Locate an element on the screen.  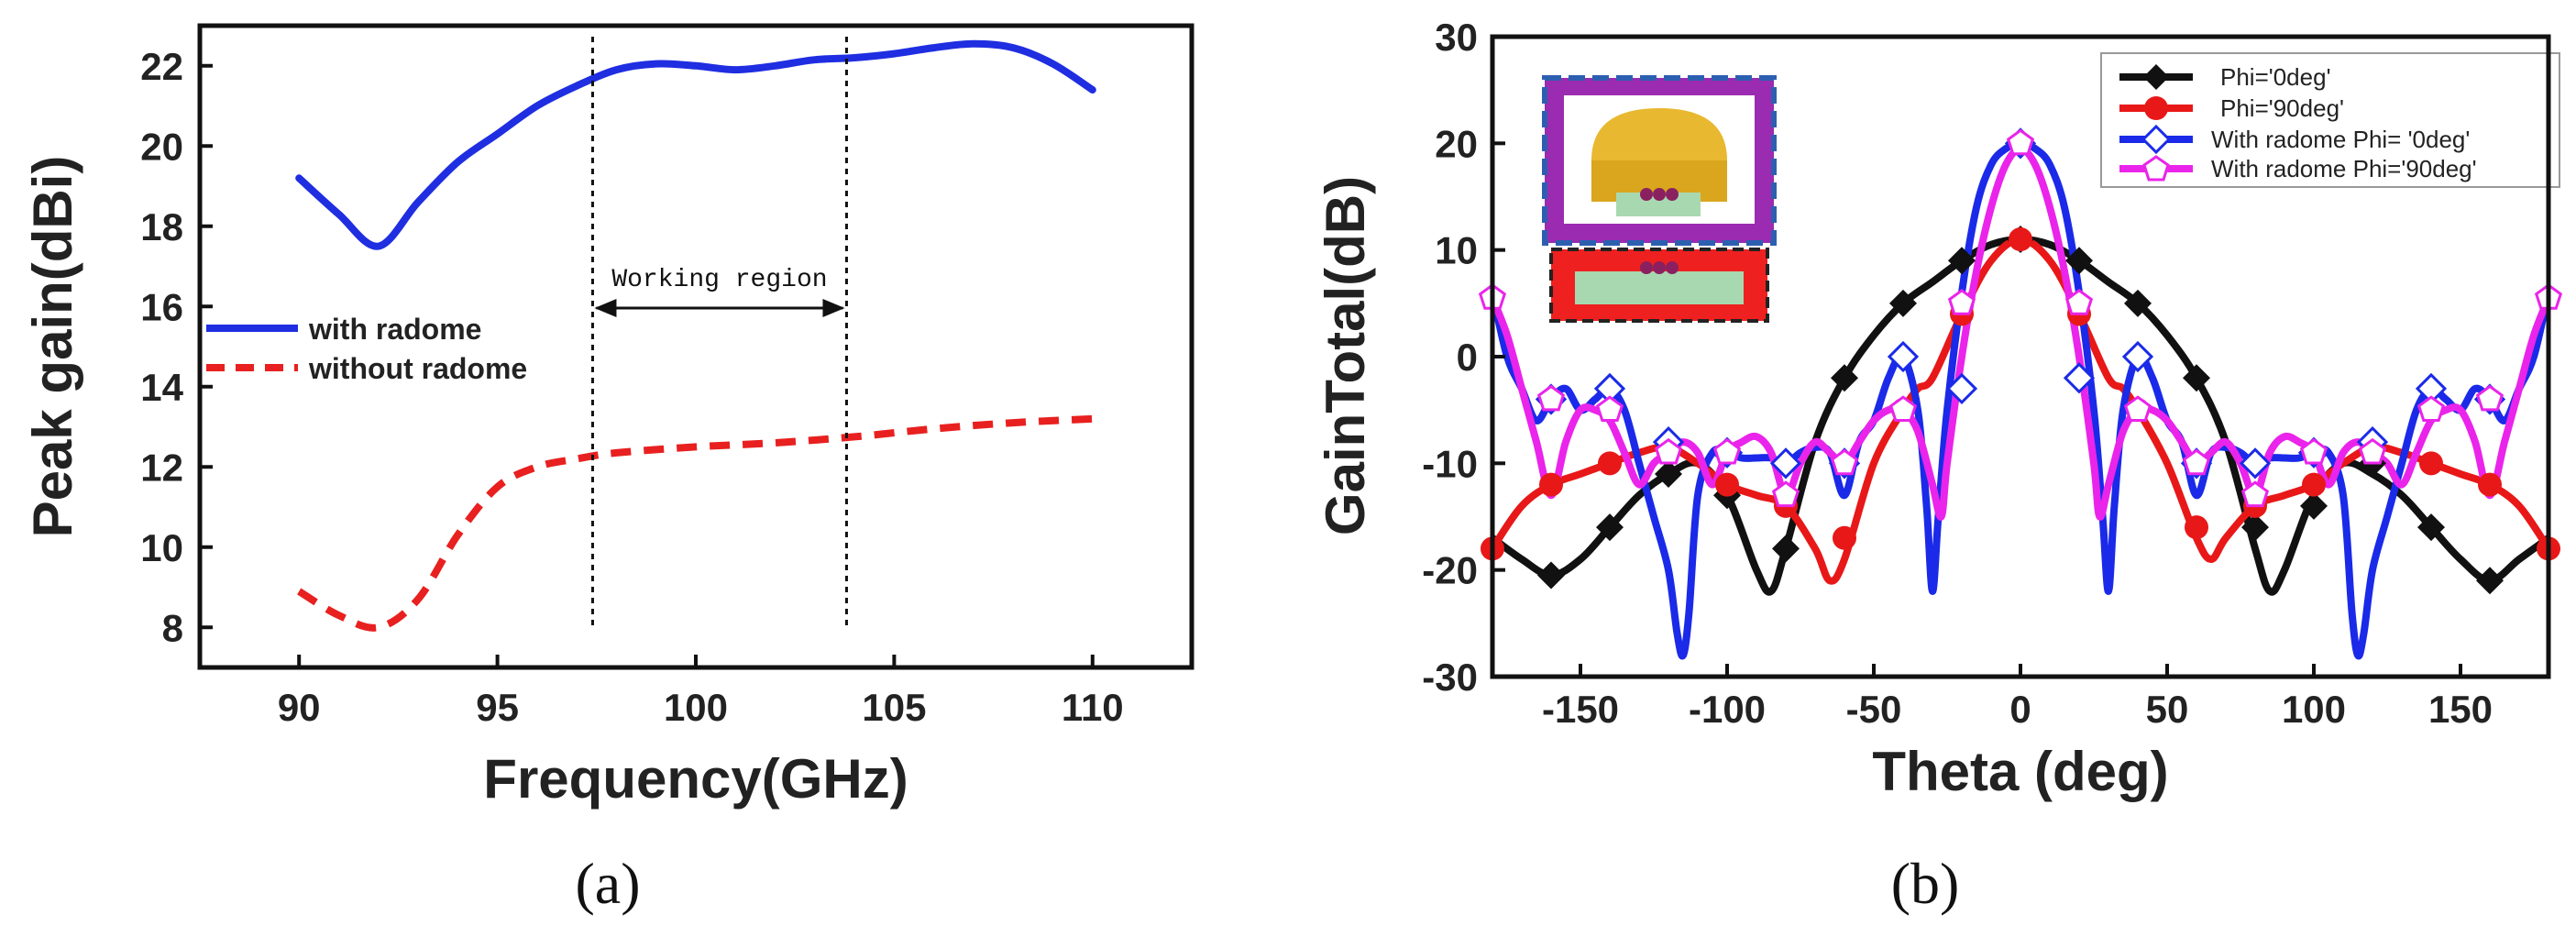
y-tick-label-b: 30 is located at coordinates (1456, 38).